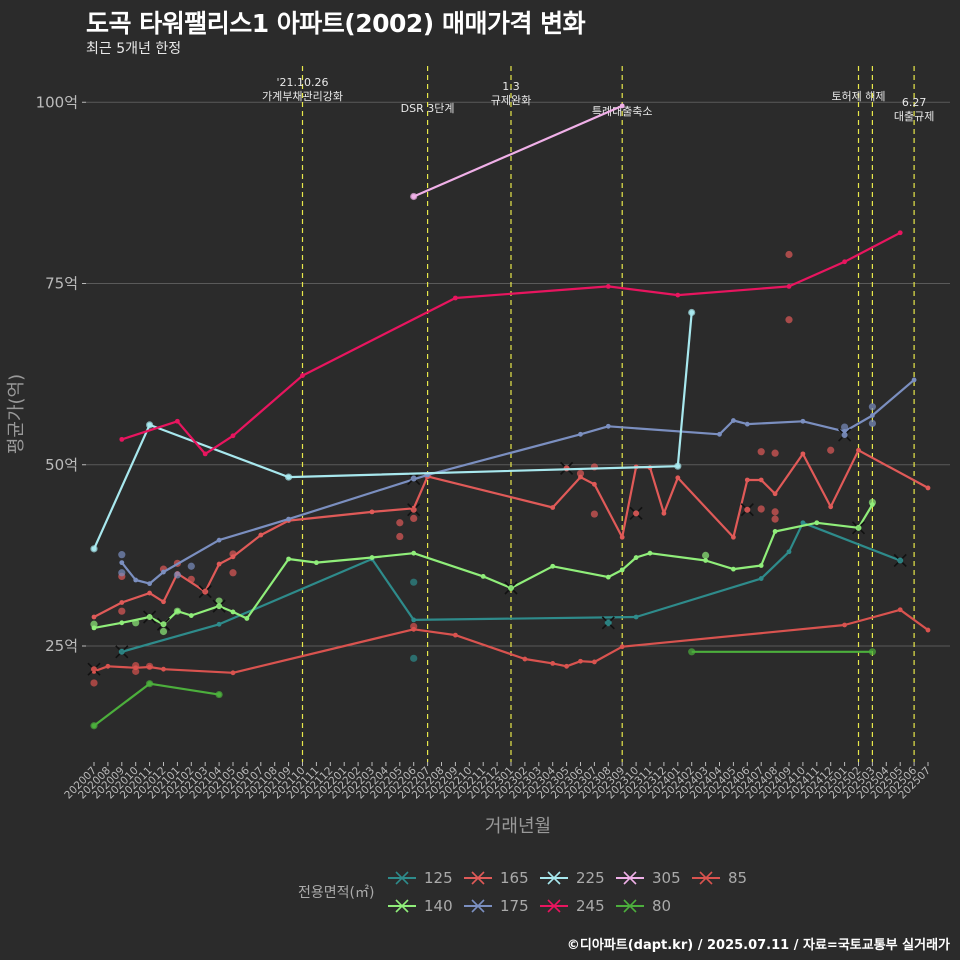  I want to click on legend-item-85: 85, so click(719, 878).